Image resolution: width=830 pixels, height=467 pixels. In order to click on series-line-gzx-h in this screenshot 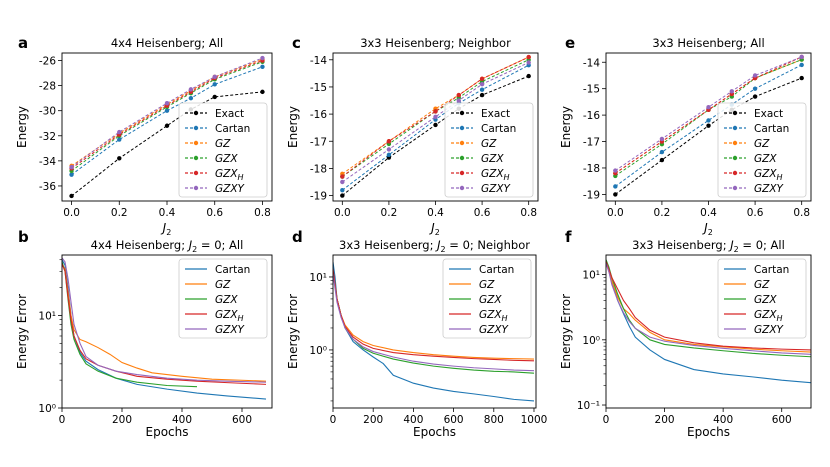, I will do `click(167, 114)`.